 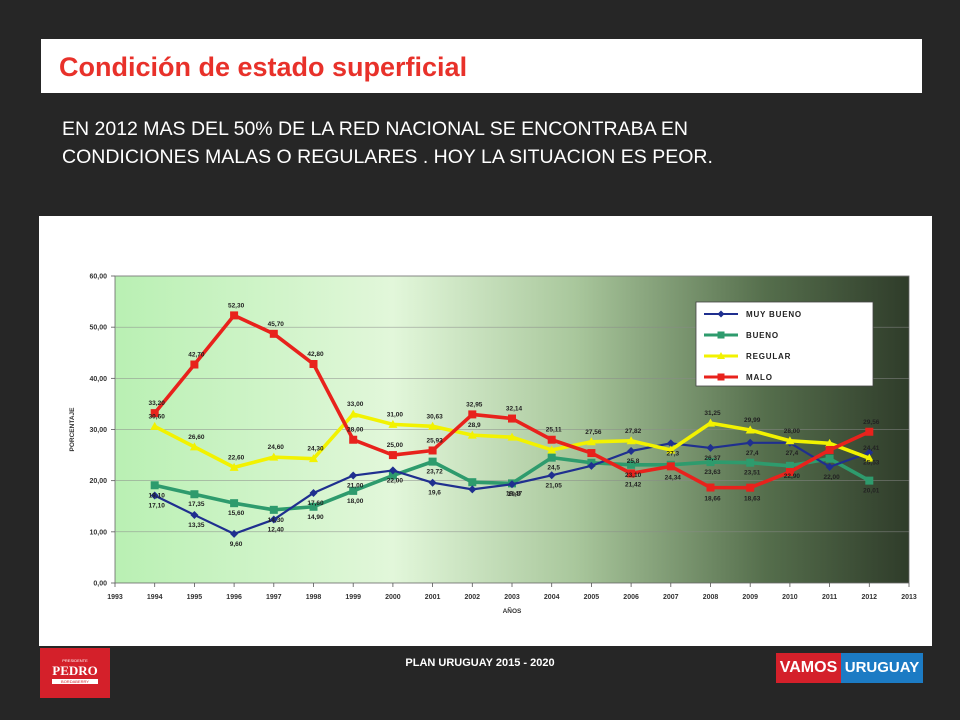 What do you see at coordinates (98, 481) in the screenshot?
I see `y-tick-label: 20,00` at bounding box center [98, 481].